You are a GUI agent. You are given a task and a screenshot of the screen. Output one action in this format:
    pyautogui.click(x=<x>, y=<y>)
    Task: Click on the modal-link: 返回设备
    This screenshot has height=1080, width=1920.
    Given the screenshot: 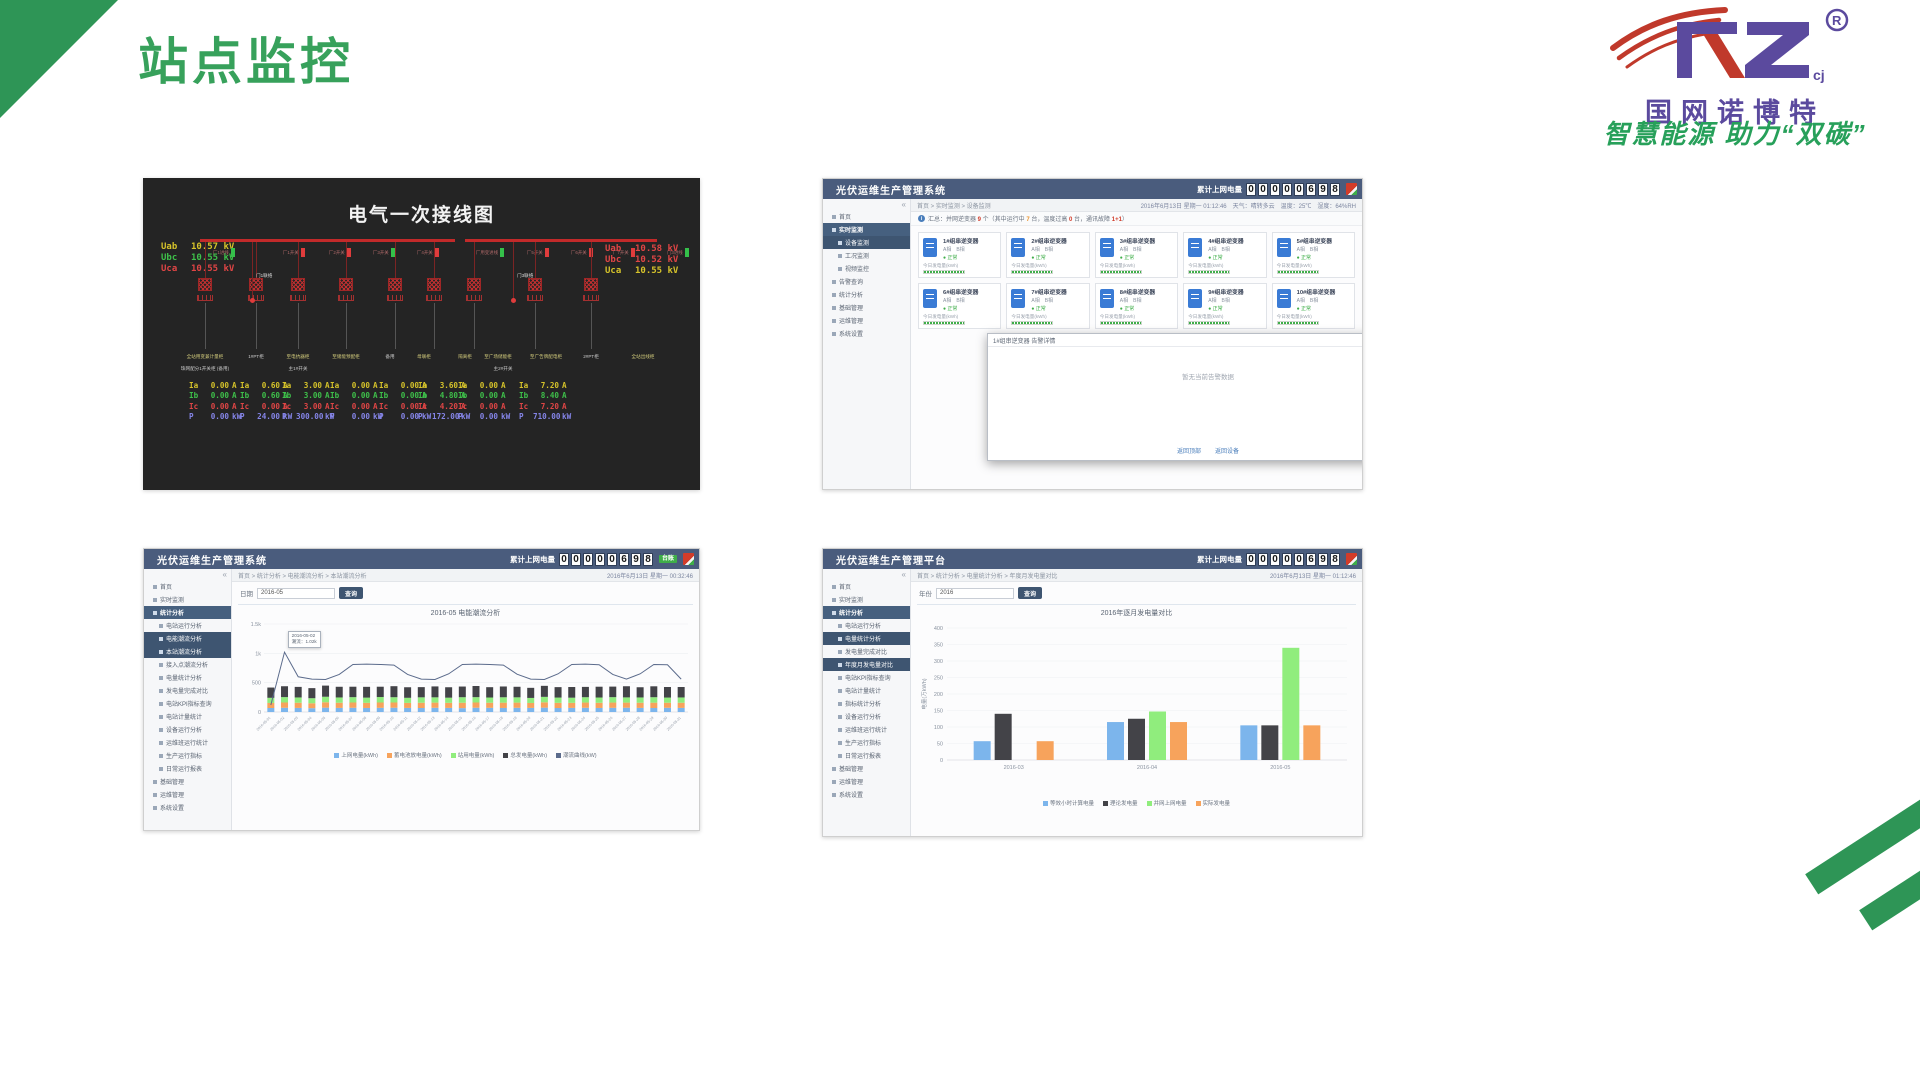 What is the action you would take?
    pyautogui.click(x=1227, y=452)
    